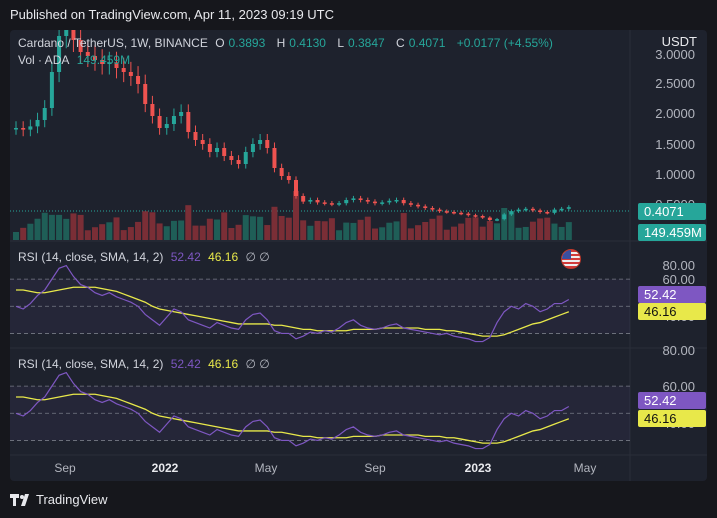 Image resolution: width=717 pixels, height=518 pixels. Describe the element at coordinates (672, 211) in the screenshot. I see `last-price-badge: 0.4071` at that location.